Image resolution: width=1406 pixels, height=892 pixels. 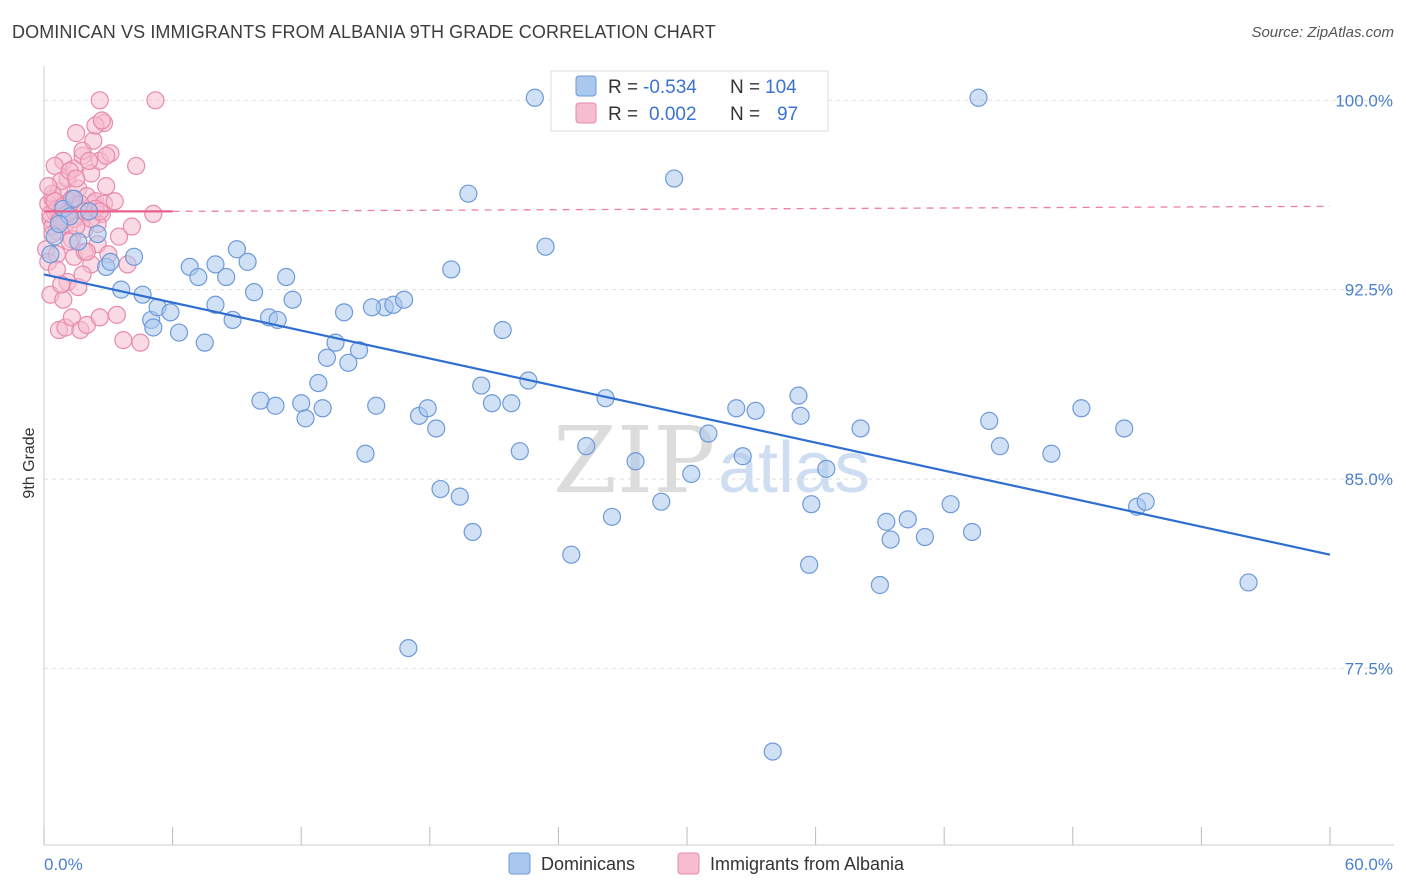 I want to click on stats-n-value-1: 104, so click(x=781, y=87).